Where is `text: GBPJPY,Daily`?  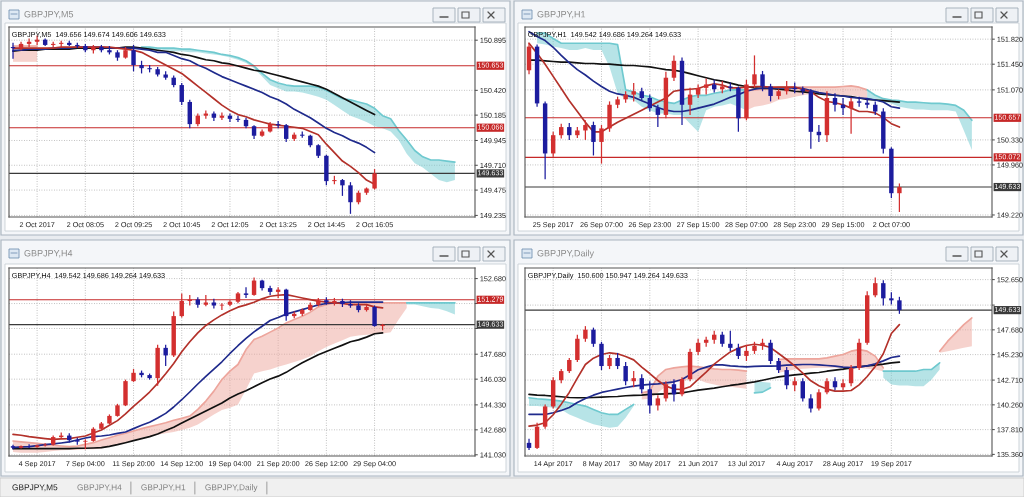 text: GBPJPY,Daily is located at coordinates (231, 488).